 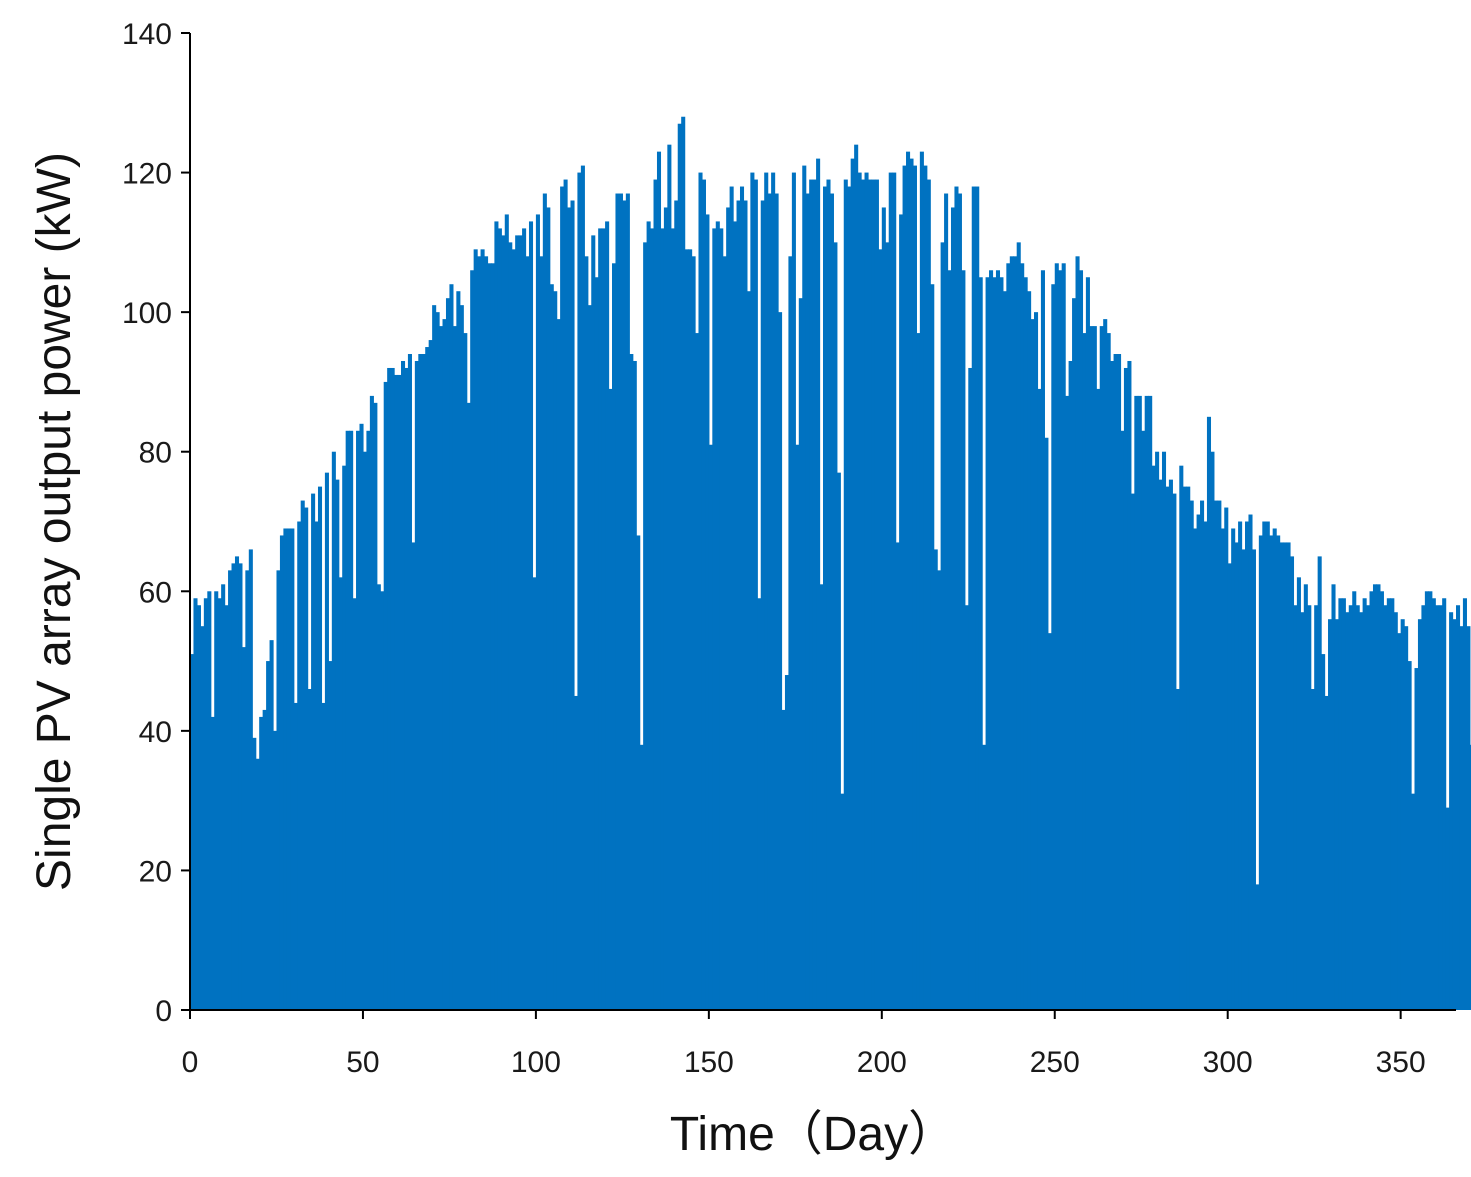 I want to click on x-tick-label-50: 50, so click(x=362, y=1062).